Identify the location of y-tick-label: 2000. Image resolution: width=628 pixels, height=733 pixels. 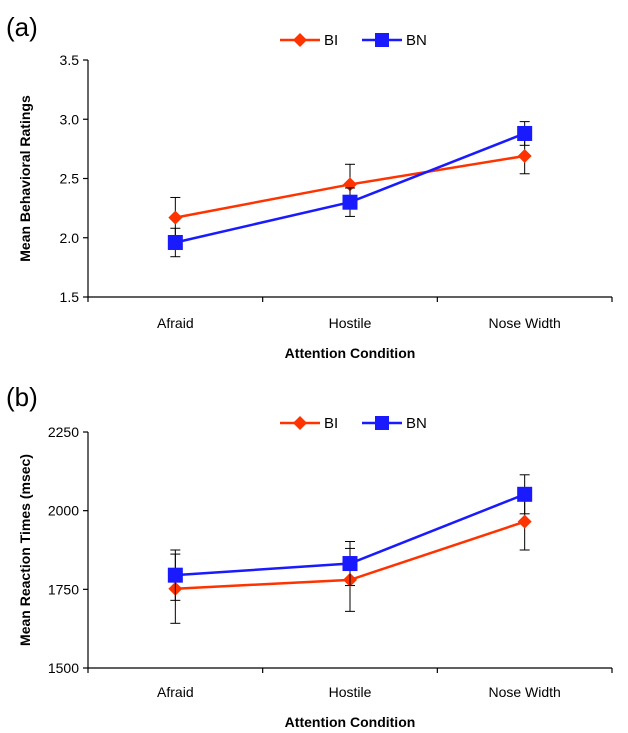
(63, 511).